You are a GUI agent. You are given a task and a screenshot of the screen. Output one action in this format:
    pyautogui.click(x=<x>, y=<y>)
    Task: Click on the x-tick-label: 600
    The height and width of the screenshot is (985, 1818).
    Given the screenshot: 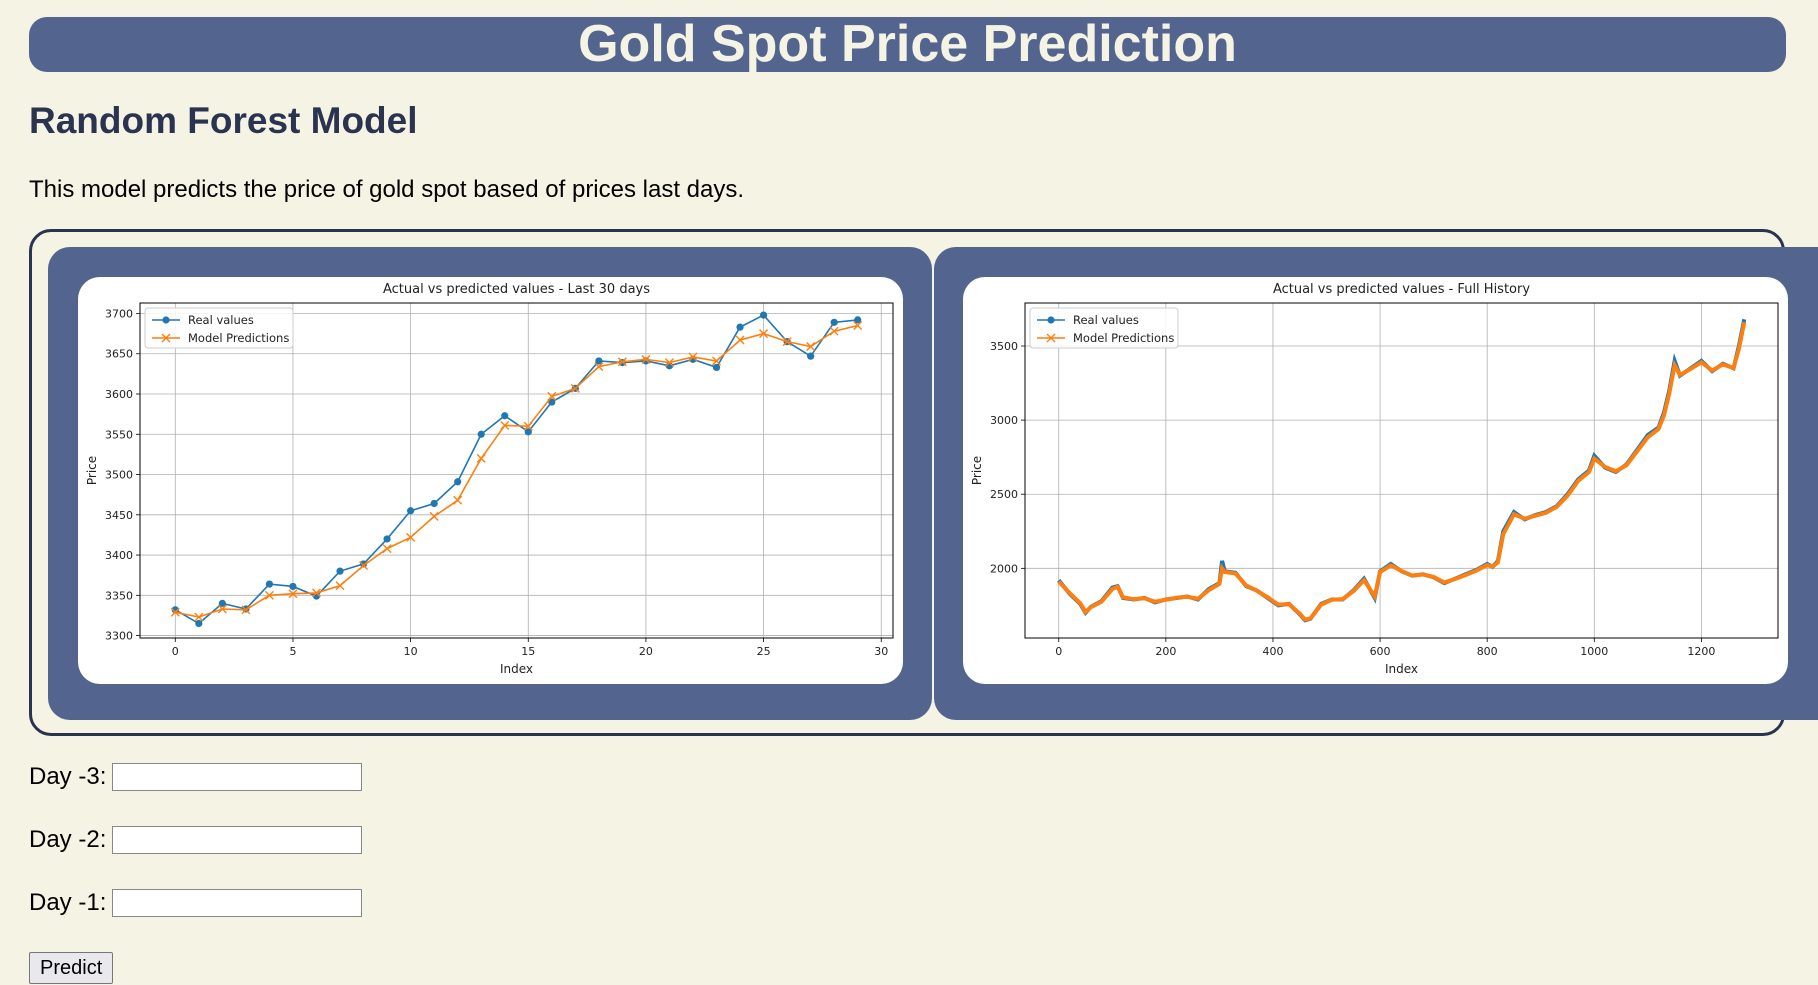 What is the action you would take?
    pyautogui.click(x=1380, y=651)
    